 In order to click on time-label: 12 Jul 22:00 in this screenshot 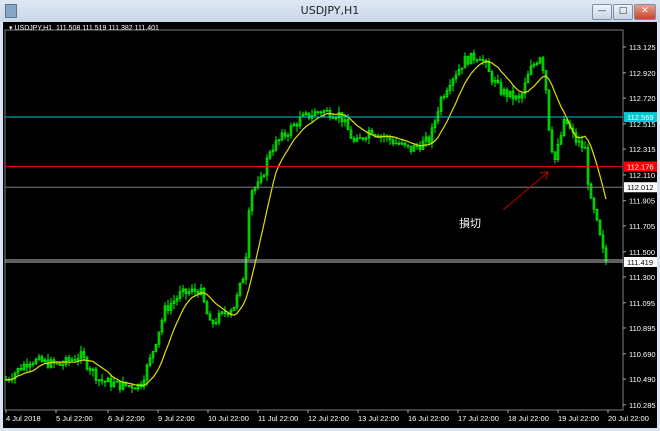, I will do `click(328, 418)`.